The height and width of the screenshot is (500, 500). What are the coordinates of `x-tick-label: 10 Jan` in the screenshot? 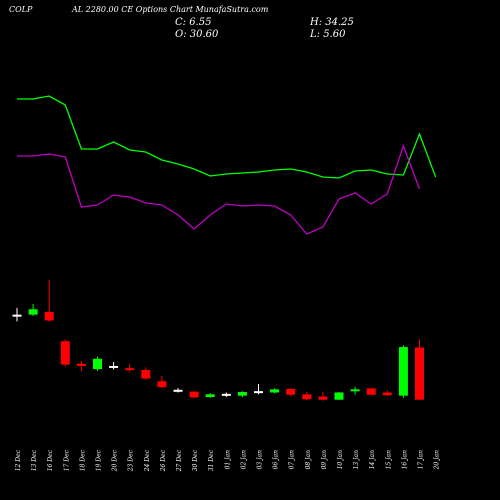 It's located at (340, 460).